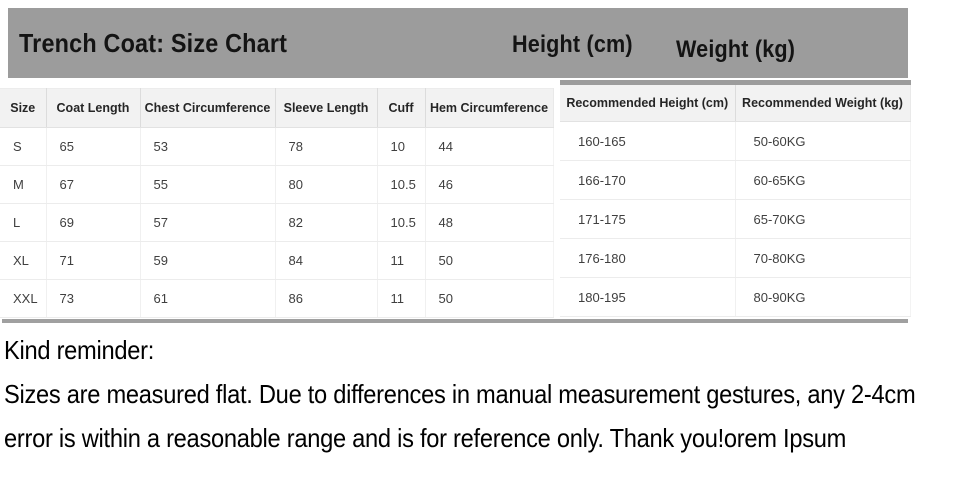  Describe the element at coordinates (93, 108) in the screenshot. I see `column-header-coat-length: Coat Length` at that location.